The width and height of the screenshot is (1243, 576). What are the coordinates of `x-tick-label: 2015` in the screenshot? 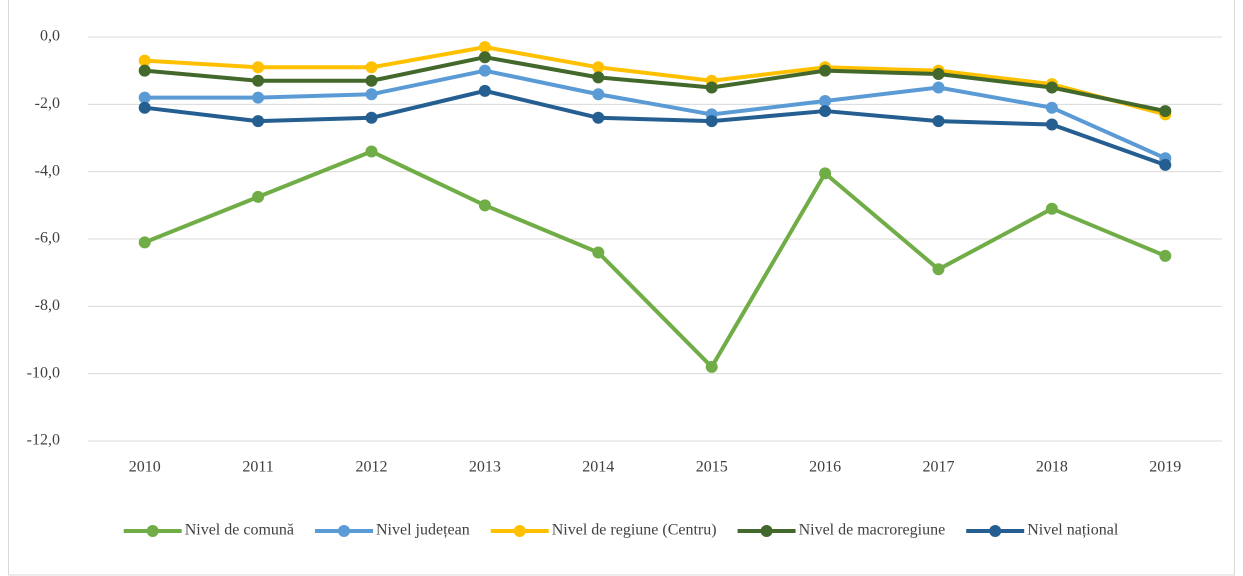 It's located at (712, 467).